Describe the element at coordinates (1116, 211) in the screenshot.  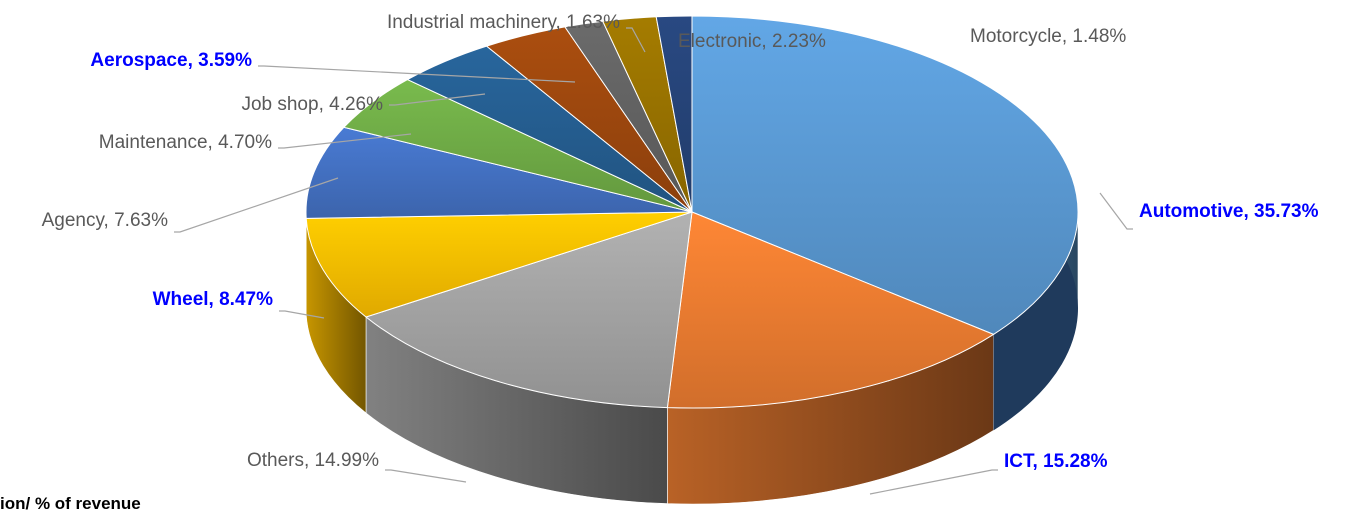
I see `leader-automotive` at that location.